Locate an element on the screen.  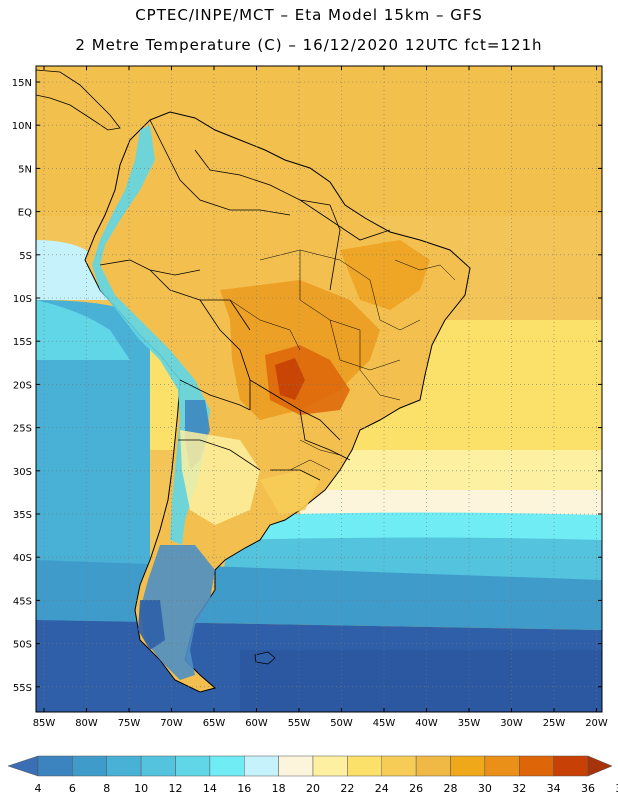
lat-tick-label: 15S is located at coordinates (22, 342).